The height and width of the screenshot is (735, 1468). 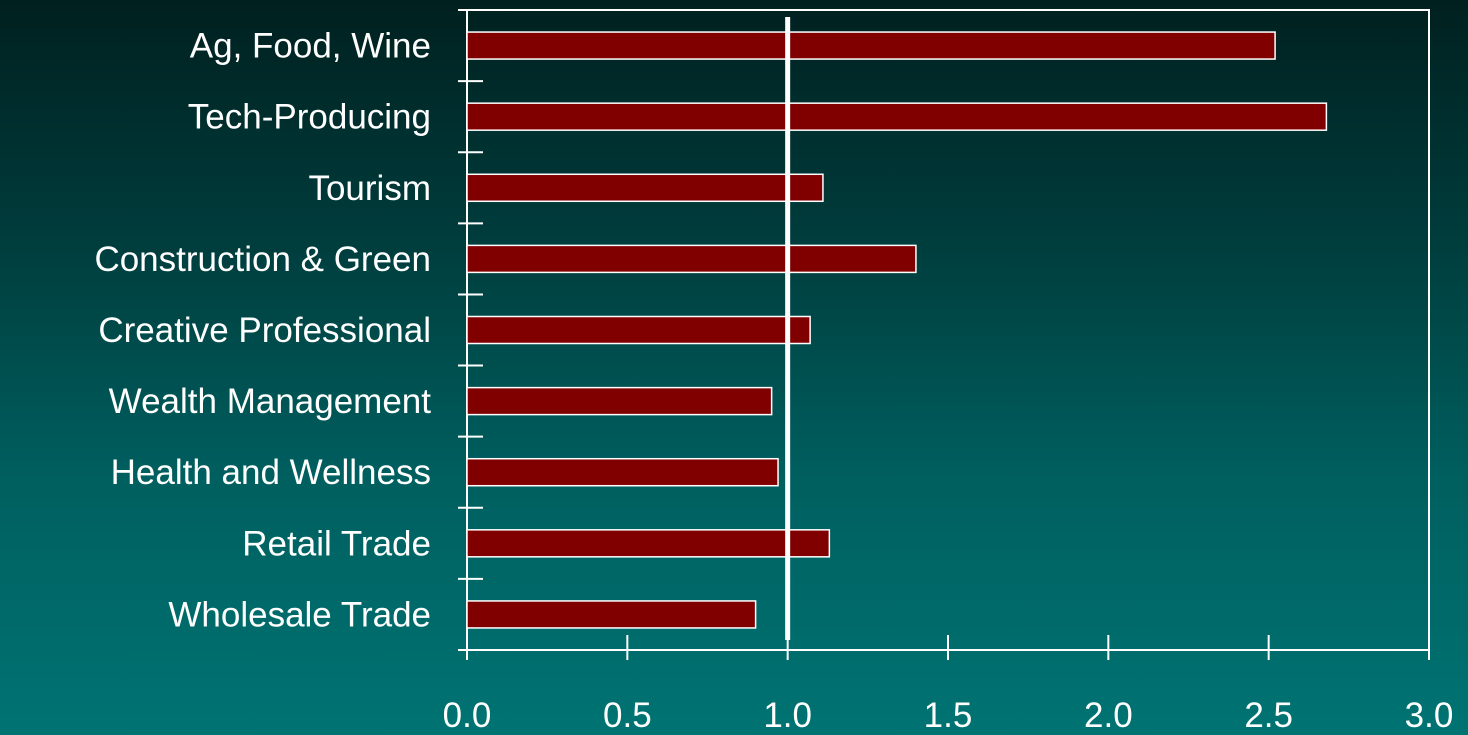 I want to click on category-label: Wholesale Trade, so click(x=299, y=614).